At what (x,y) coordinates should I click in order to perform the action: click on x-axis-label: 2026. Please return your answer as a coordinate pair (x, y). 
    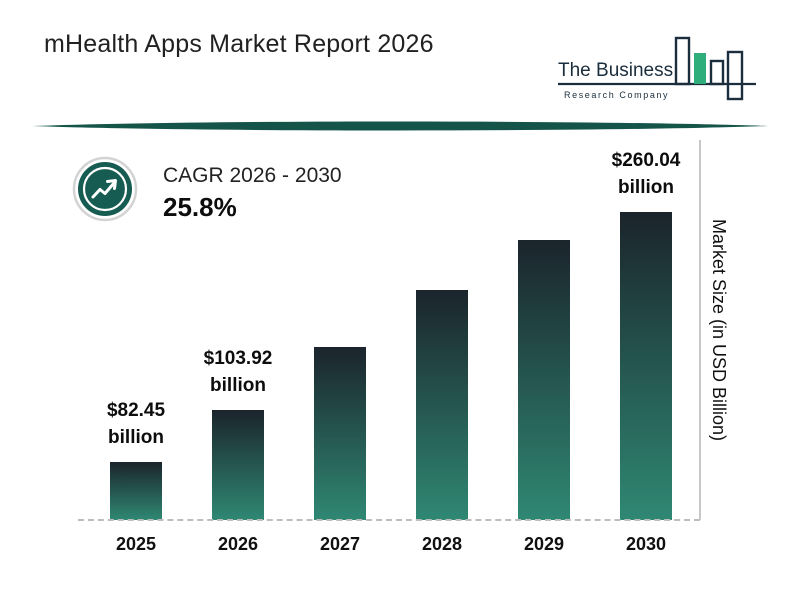
    Looking at the image, I should click on (238, 544).